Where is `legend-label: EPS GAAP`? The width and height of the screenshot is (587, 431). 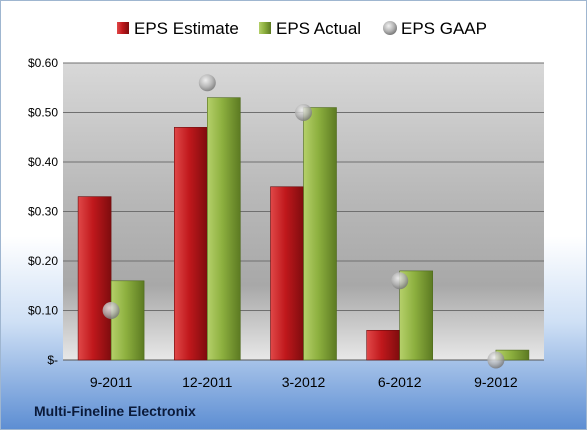 legend-label: EPS GAAP is located at coordinates (444, 28).